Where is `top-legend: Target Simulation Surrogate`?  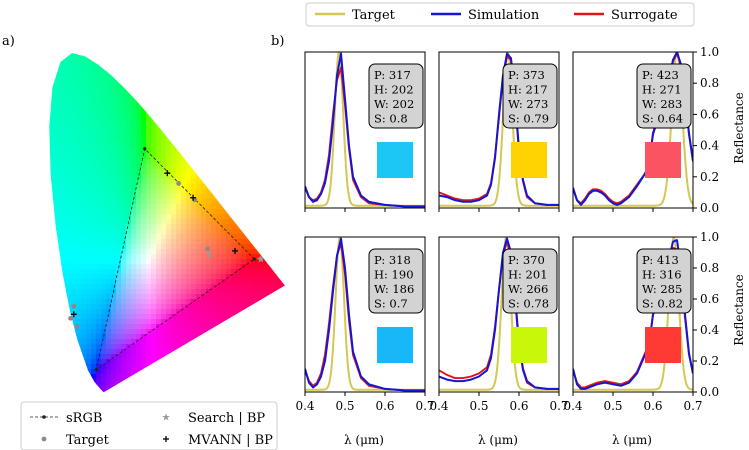 top-legend: Target Simulation Surrogate is located at coordinates (500, 14).